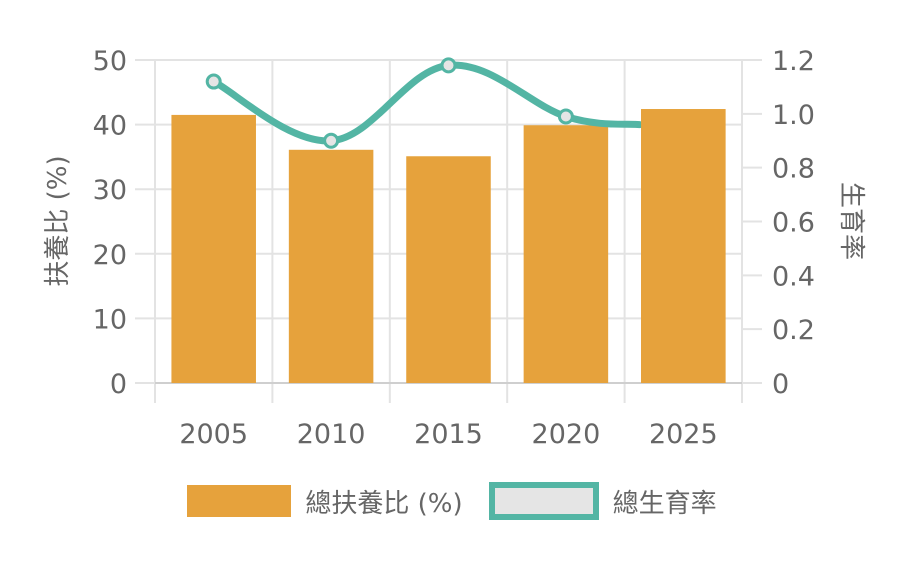 The image size is (904, 570). What do you see at coordinates (110, 126) in the screenshot?
I see `left-tick-label: 40` at bounding box center [110, 126].